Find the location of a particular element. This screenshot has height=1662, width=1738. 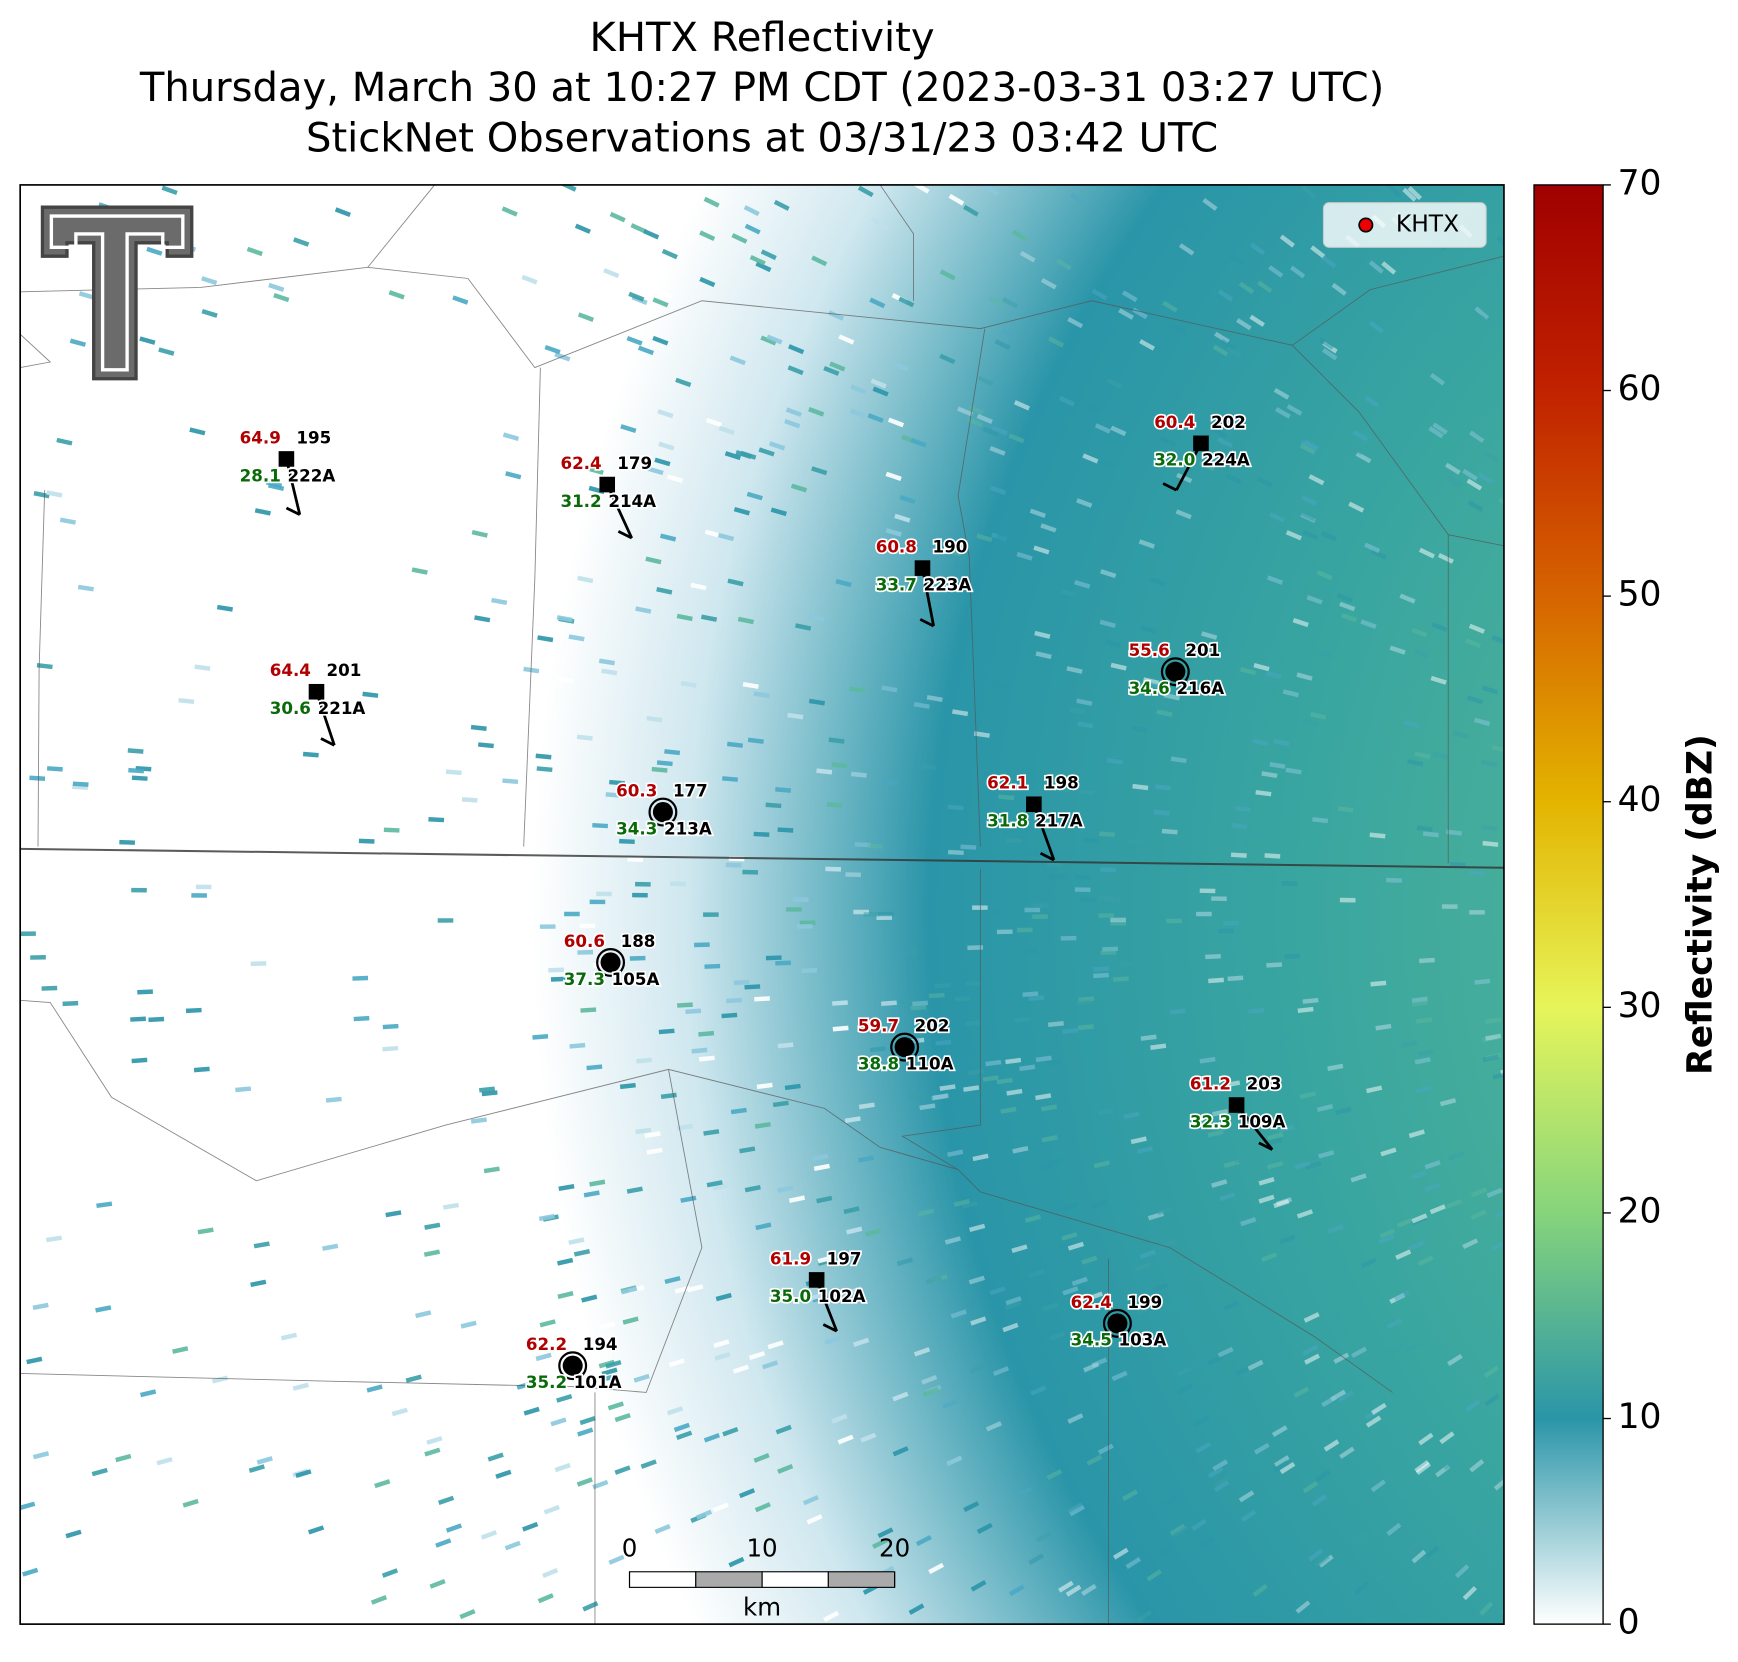

station-marker is located at coordinates (922, 568).